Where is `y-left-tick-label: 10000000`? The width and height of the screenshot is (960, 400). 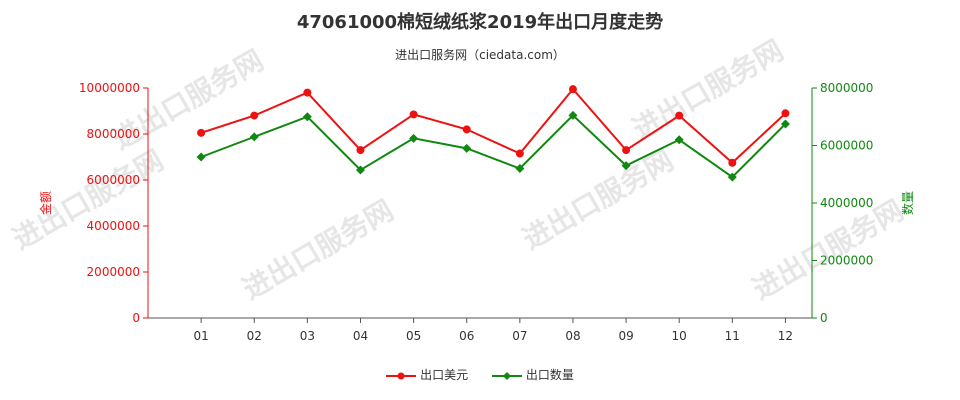
y-left-tick-label: 10000000 is located at coordinates (109, 88).